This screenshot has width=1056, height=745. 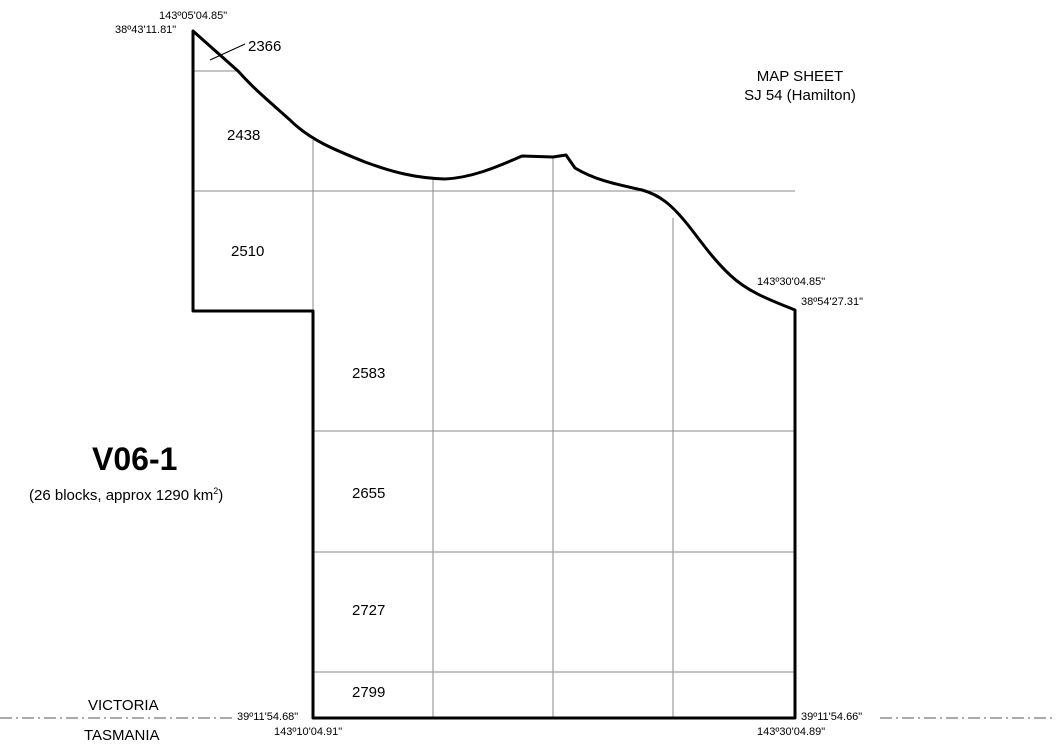 What do you see at coordinates (248, 251) in the screenshot?
I see `block-label-2510: 2510` at bounding box center [248, 251].